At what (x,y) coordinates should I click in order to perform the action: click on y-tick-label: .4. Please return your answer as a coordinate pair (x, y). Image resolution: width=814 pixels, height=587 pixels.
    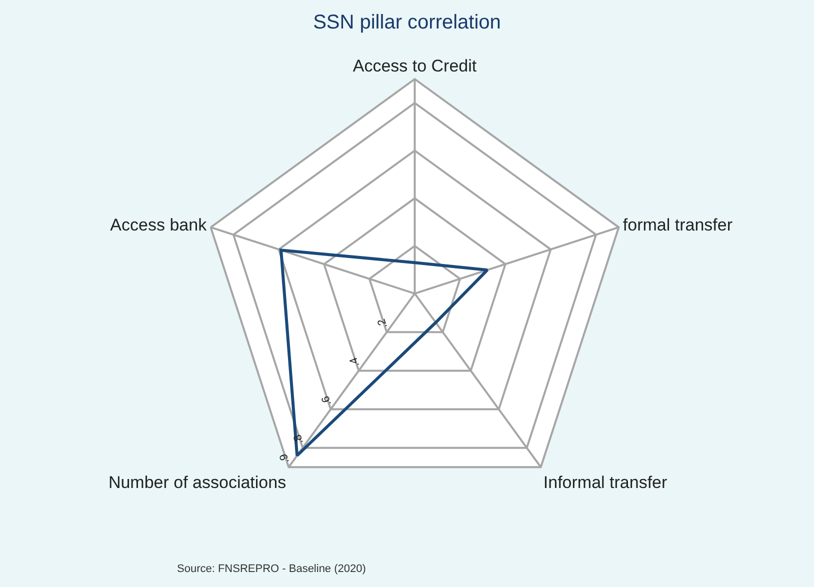
    Looking at the image, I should click on (355, 362).